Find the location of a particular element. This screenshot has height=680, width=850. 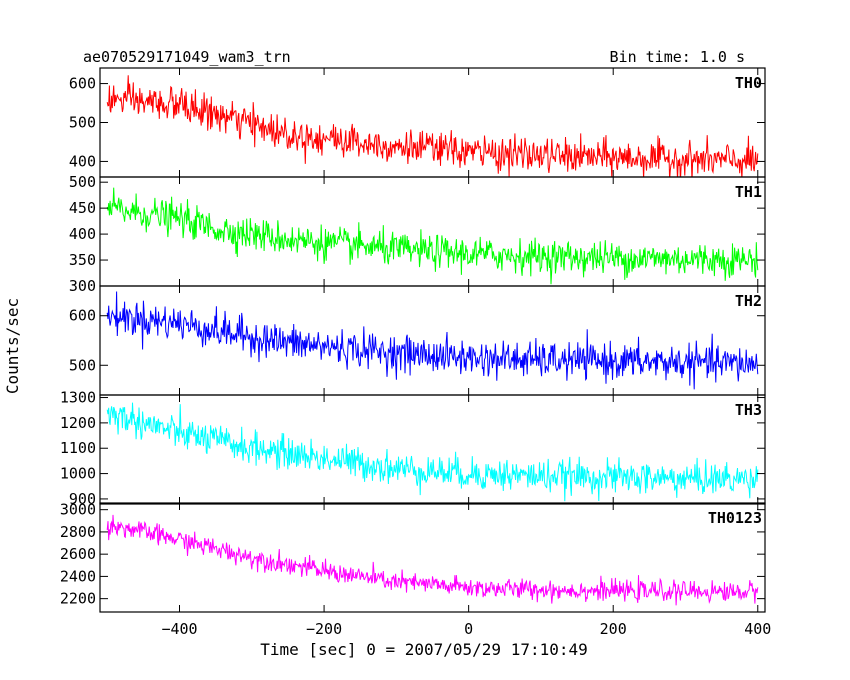

y-tick-label: 1300 is located at coordinates (78, 398).